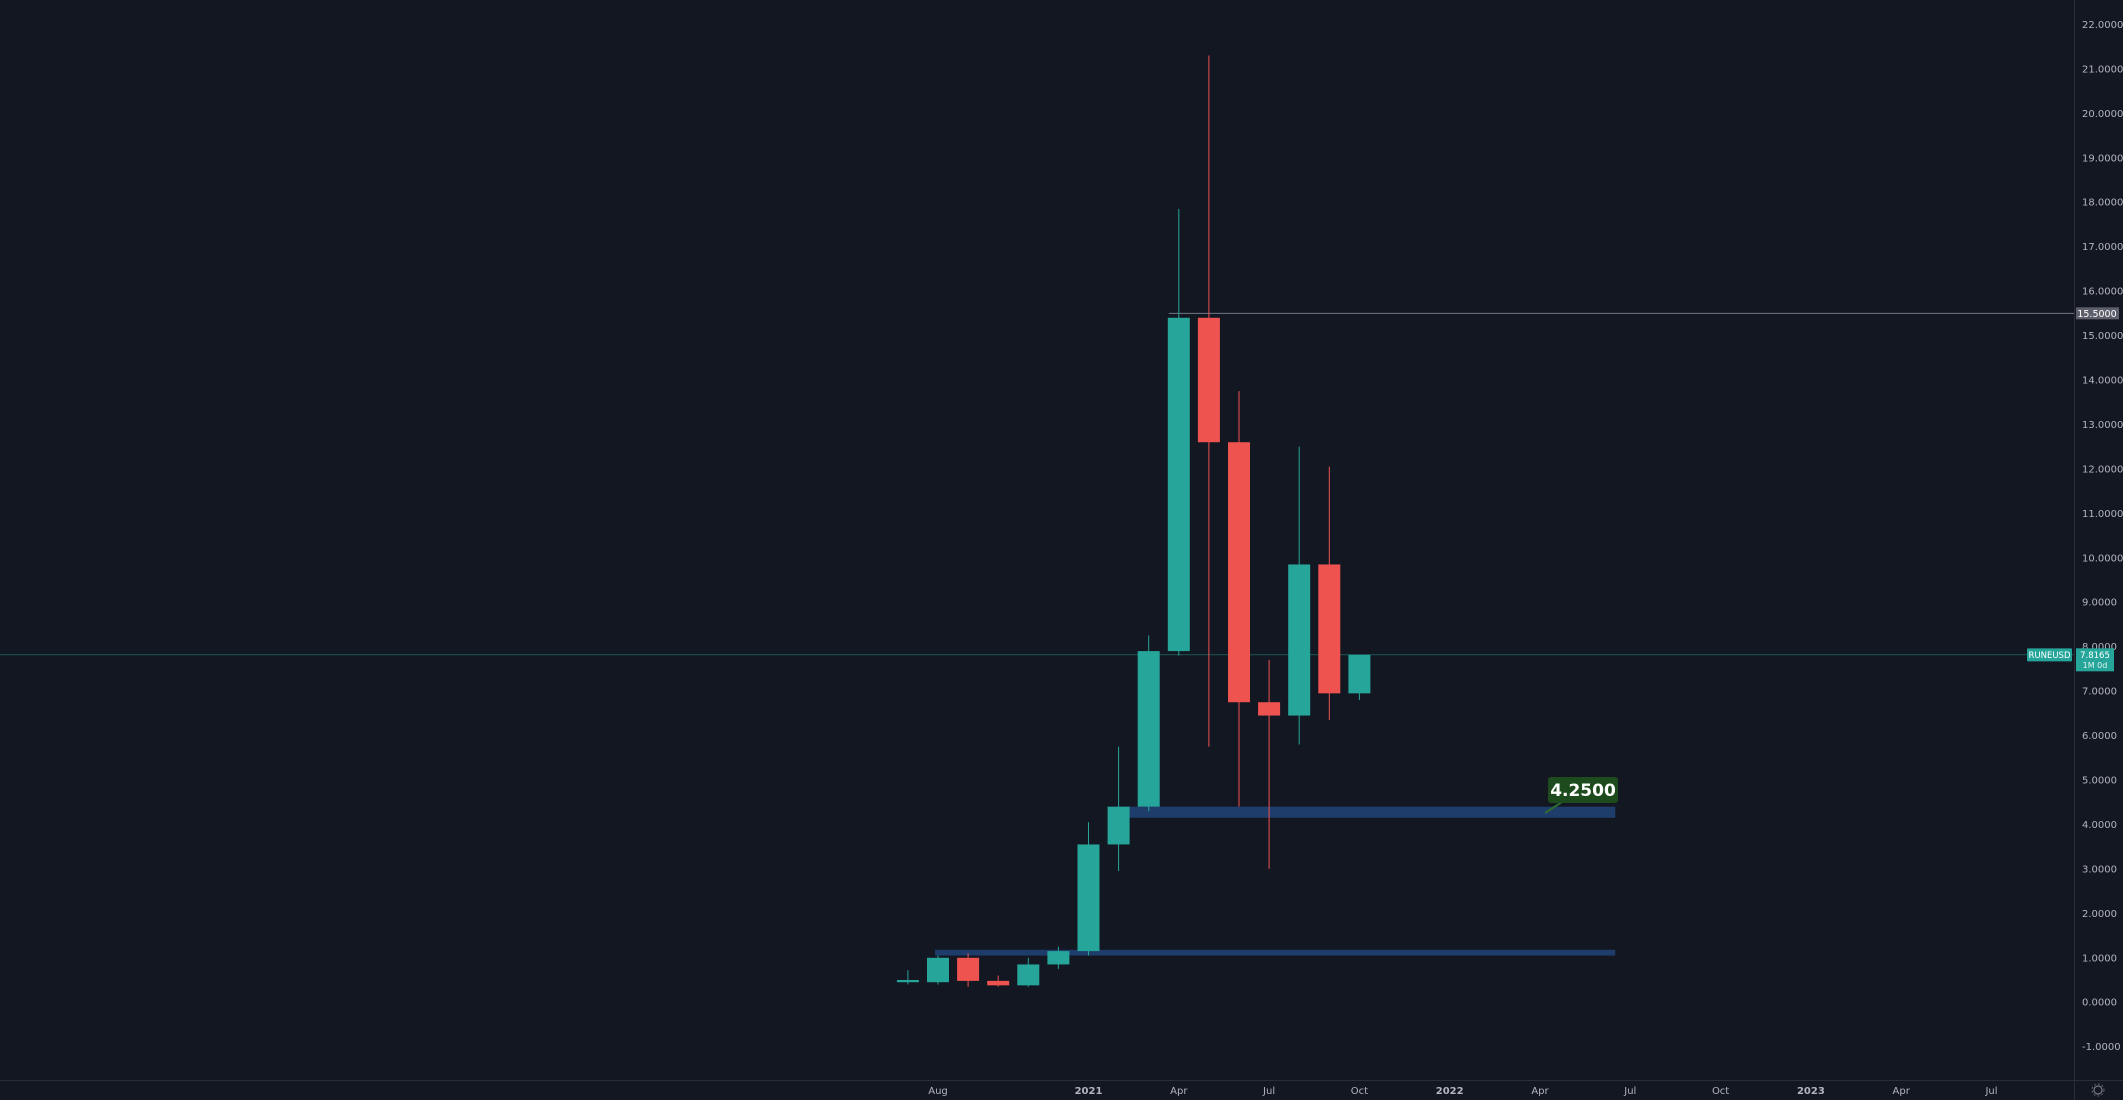 This screenshot has width=2123, height=1100. I want to click on last-price-label: 7.8165, so click(2095, 656).